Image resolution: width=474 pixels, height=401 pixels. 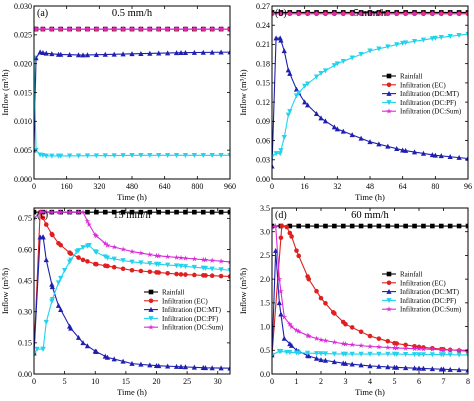 I want to click on y-tick-label: 0.06, so click(x=263, y=140).